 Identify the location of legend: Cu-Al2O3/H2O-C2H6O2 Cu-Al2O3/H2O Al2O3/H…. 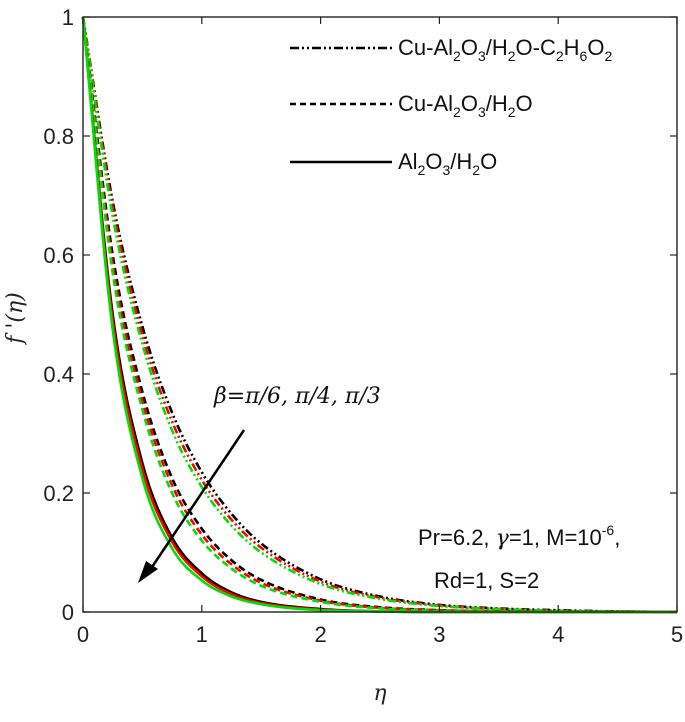
(451, 106).